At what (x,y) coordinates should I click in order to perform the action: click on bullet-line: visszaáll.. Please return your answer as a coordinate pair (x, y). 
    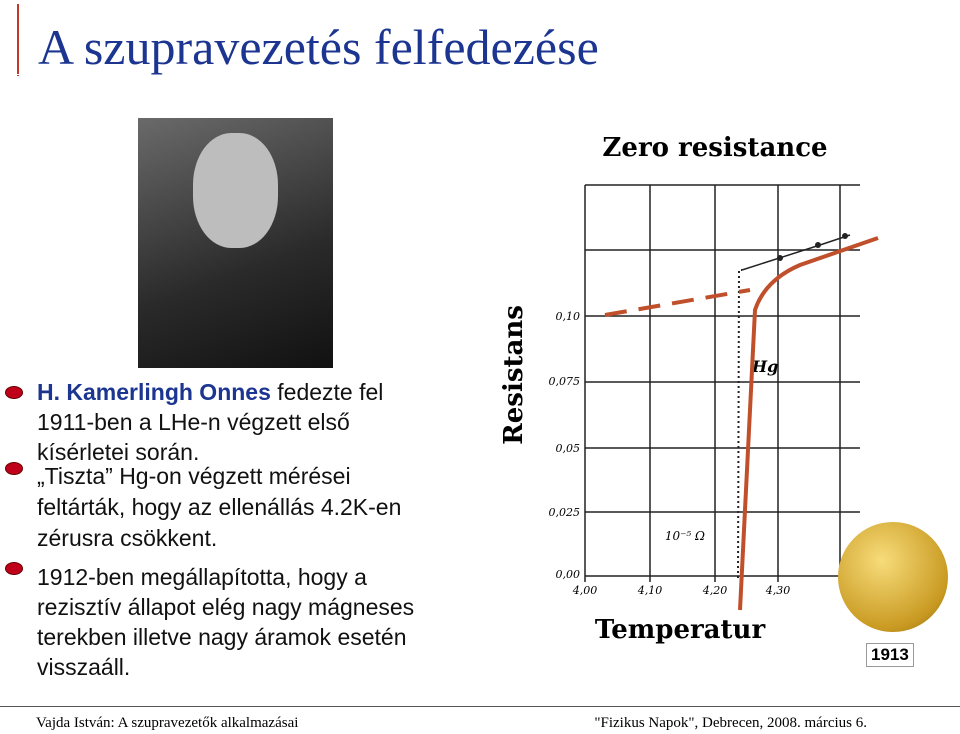
    Looking at the image, I should click on (84, 667).